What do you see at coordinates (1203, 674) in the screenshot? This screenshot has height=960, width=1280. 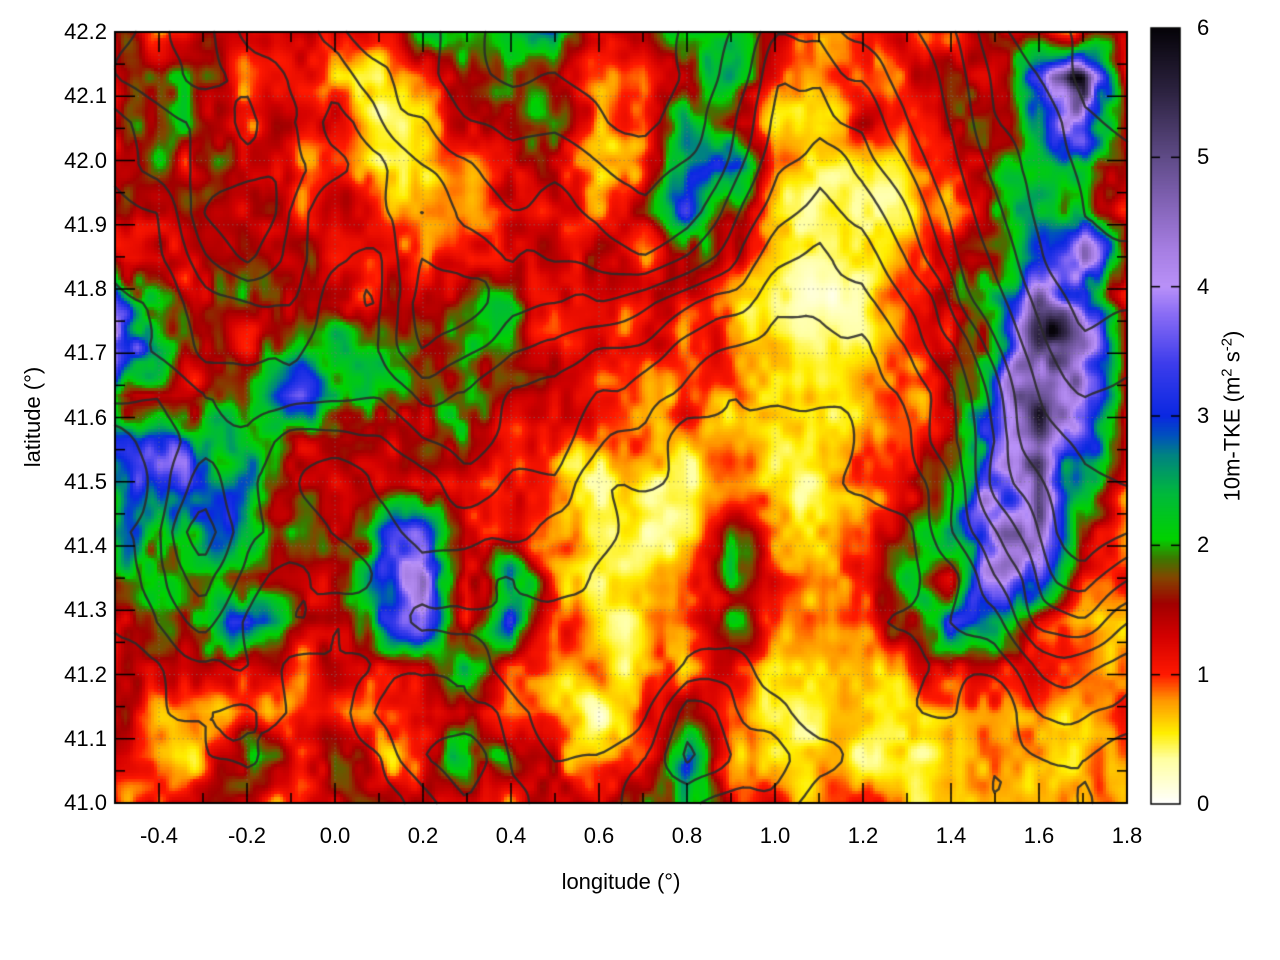 I see `colorbar-tick-label: 1` at bounding box center [1203, 674].